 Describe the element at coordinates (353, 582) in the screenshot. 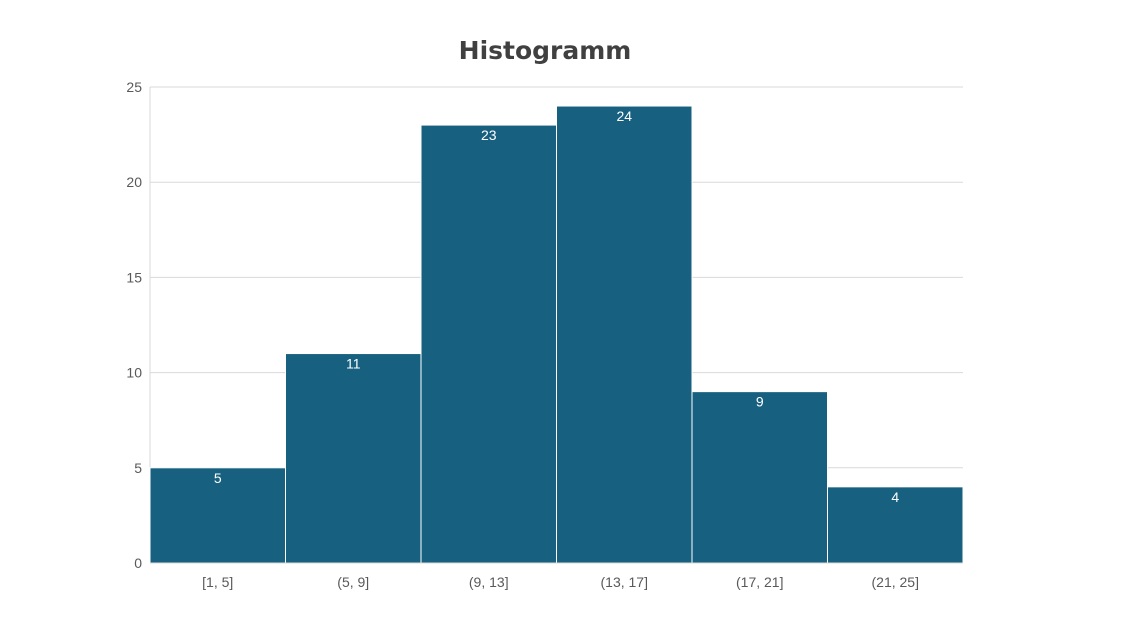

I see `x-tick-label: (5, 9]` at that location.